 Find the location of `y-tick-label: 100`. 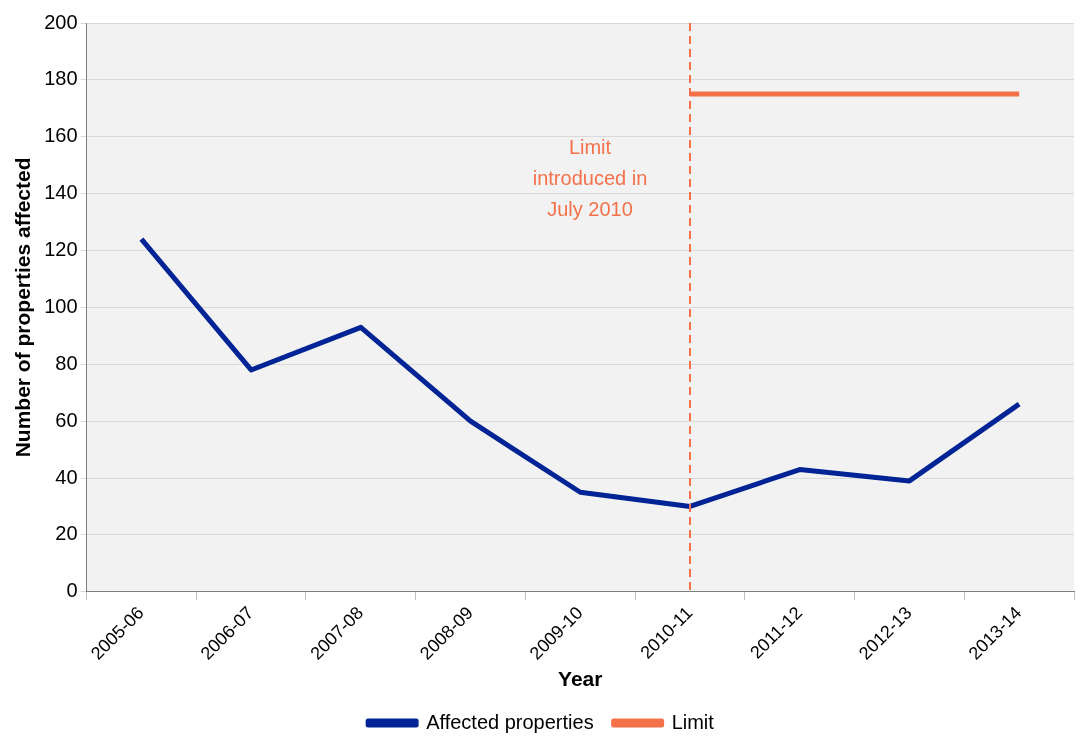

y-tick-label: 100 is located at coordinates (61, 305).